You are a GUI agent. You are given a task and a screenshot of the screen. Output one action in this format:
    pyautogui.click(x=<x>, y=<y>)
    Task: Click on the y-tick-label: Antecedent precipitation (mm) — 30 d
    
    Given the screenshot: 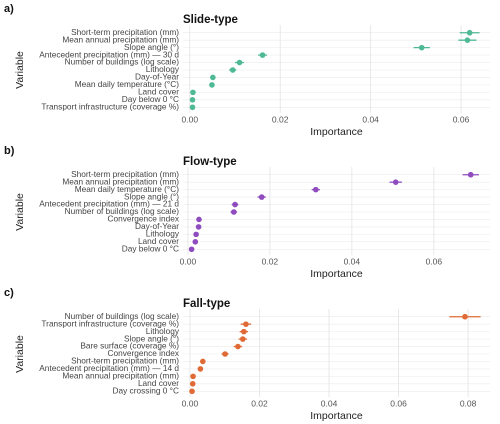 What is the action you would take?
    pyautogui.click(x=109, y=54)
    